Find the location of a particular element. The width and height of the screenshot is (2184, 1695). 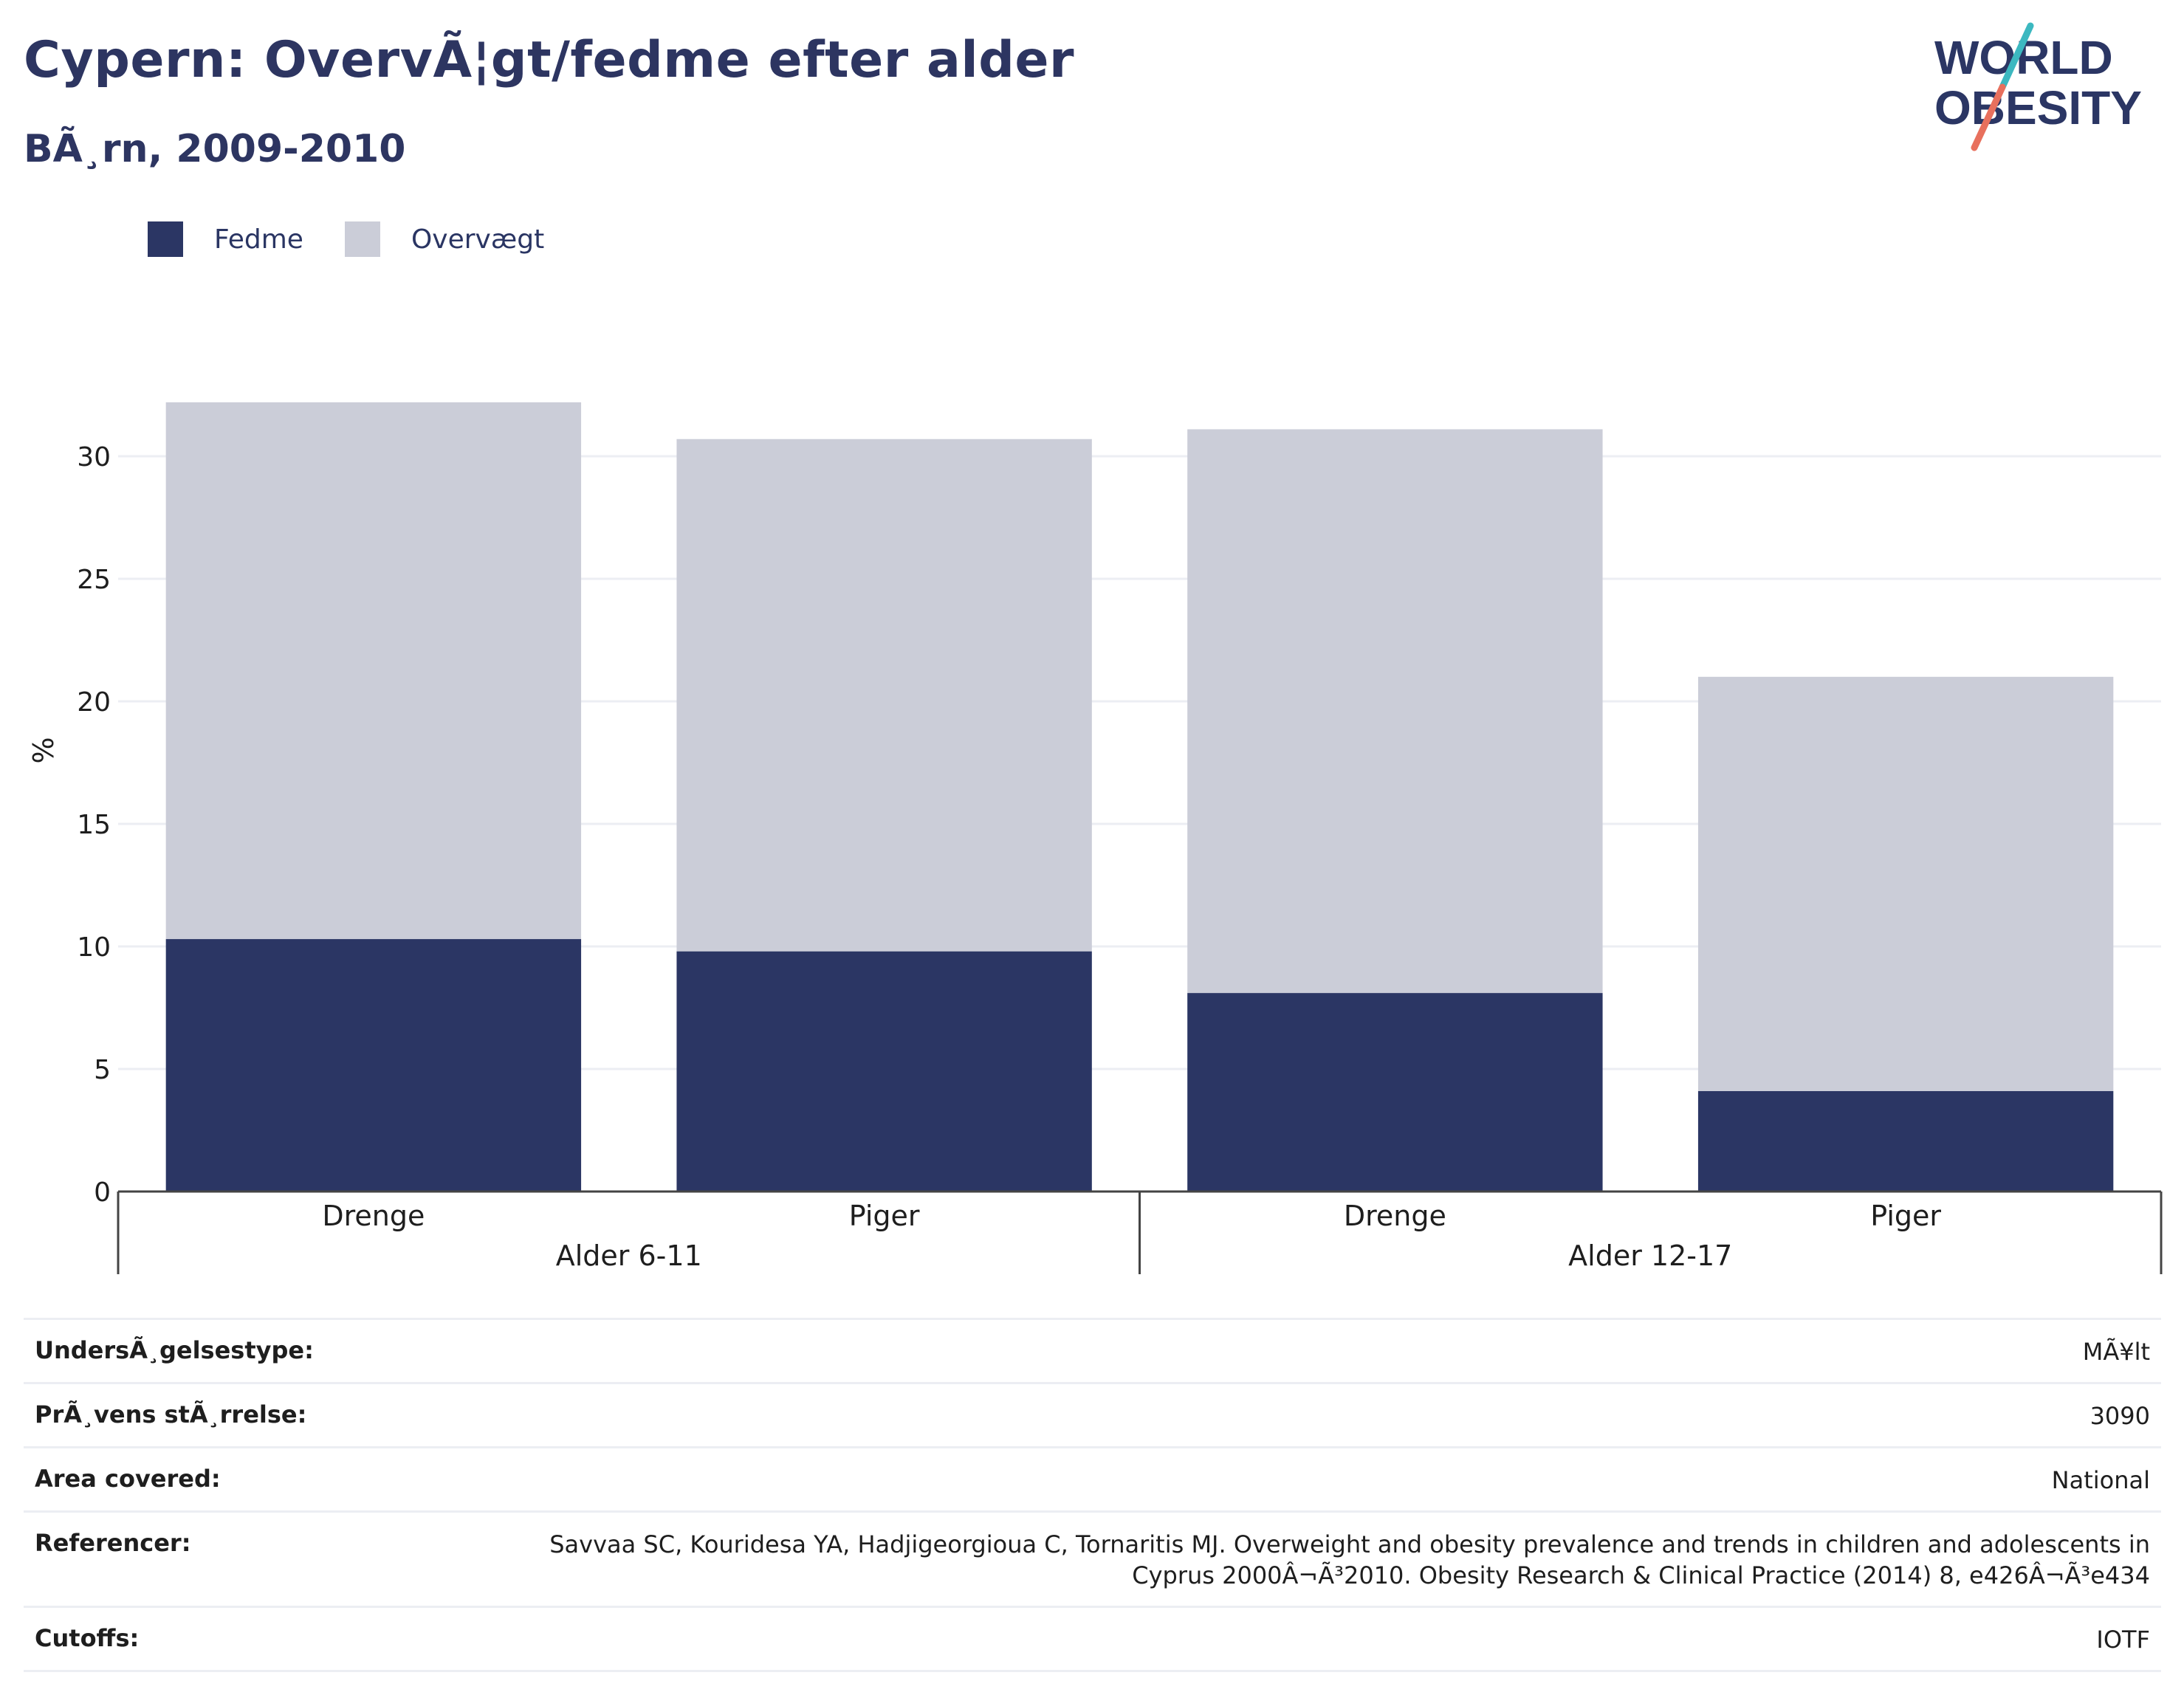

world-obesity-logo: WORLD OBESITY is located at coordinates (2038, 86).